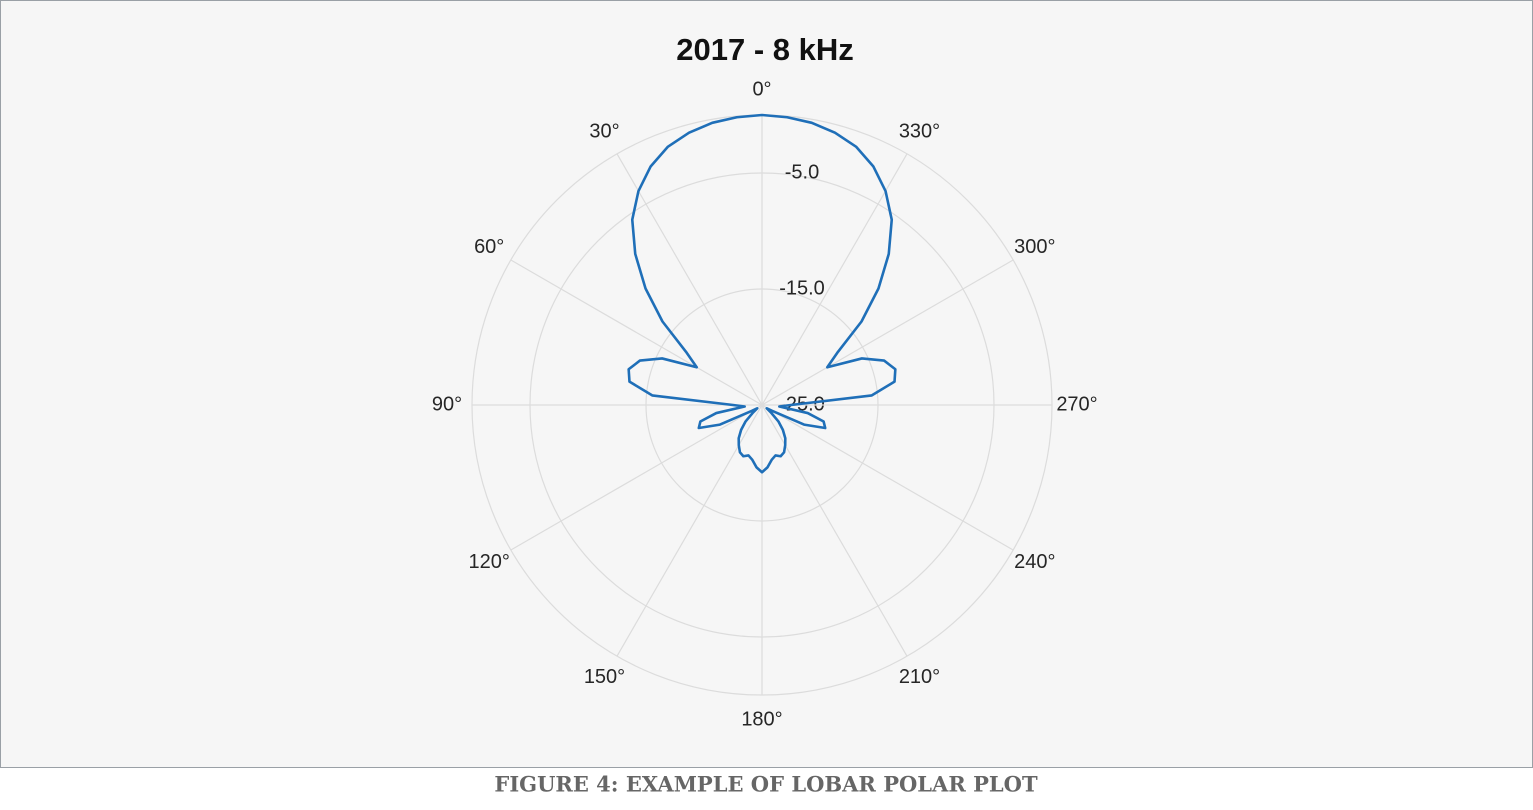 Image resolution: width=1533 pixels, height=810 pixels. What do you see at coordinates (1034, 562) in the screenshot?
I see `theta-tick-label: 240°` at bounding box center [1034, 562].